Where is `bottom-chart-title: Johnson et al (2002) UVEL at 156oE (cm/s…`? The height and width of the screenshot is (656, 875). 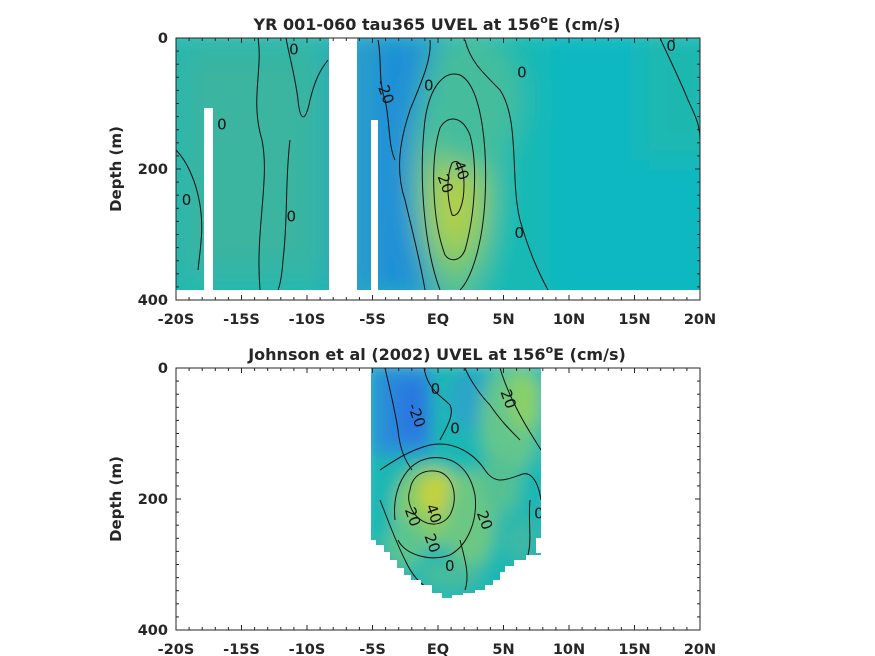
bottom-chart-title: Johnson et al (2002) UVEL at 156oE (cm/s… is located at coordinates (436, 353).